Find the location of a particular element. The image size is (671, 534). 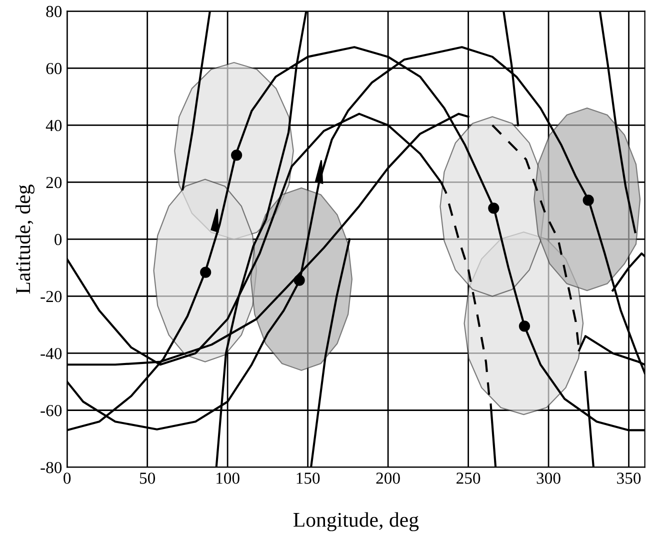

x-tick-label: 50 is located at coordinates (148, 478).